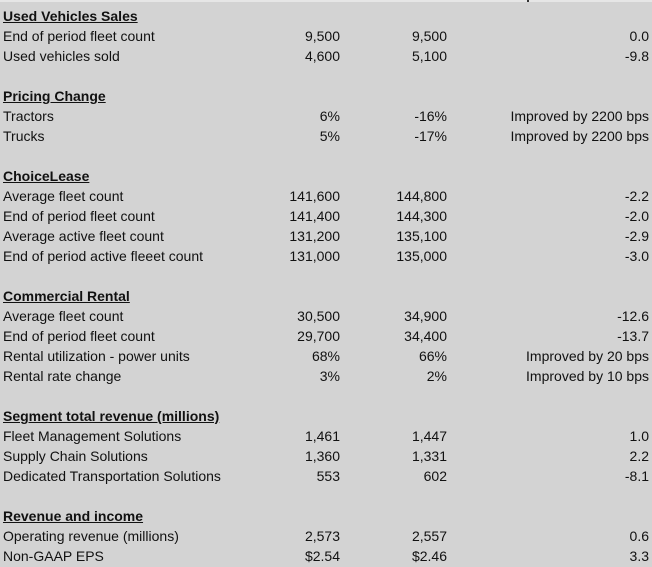 The image size is (652, 567). Describe the element at coordinates (430, 116) in the screenshot. I see `prior-value: -16%` at that location.